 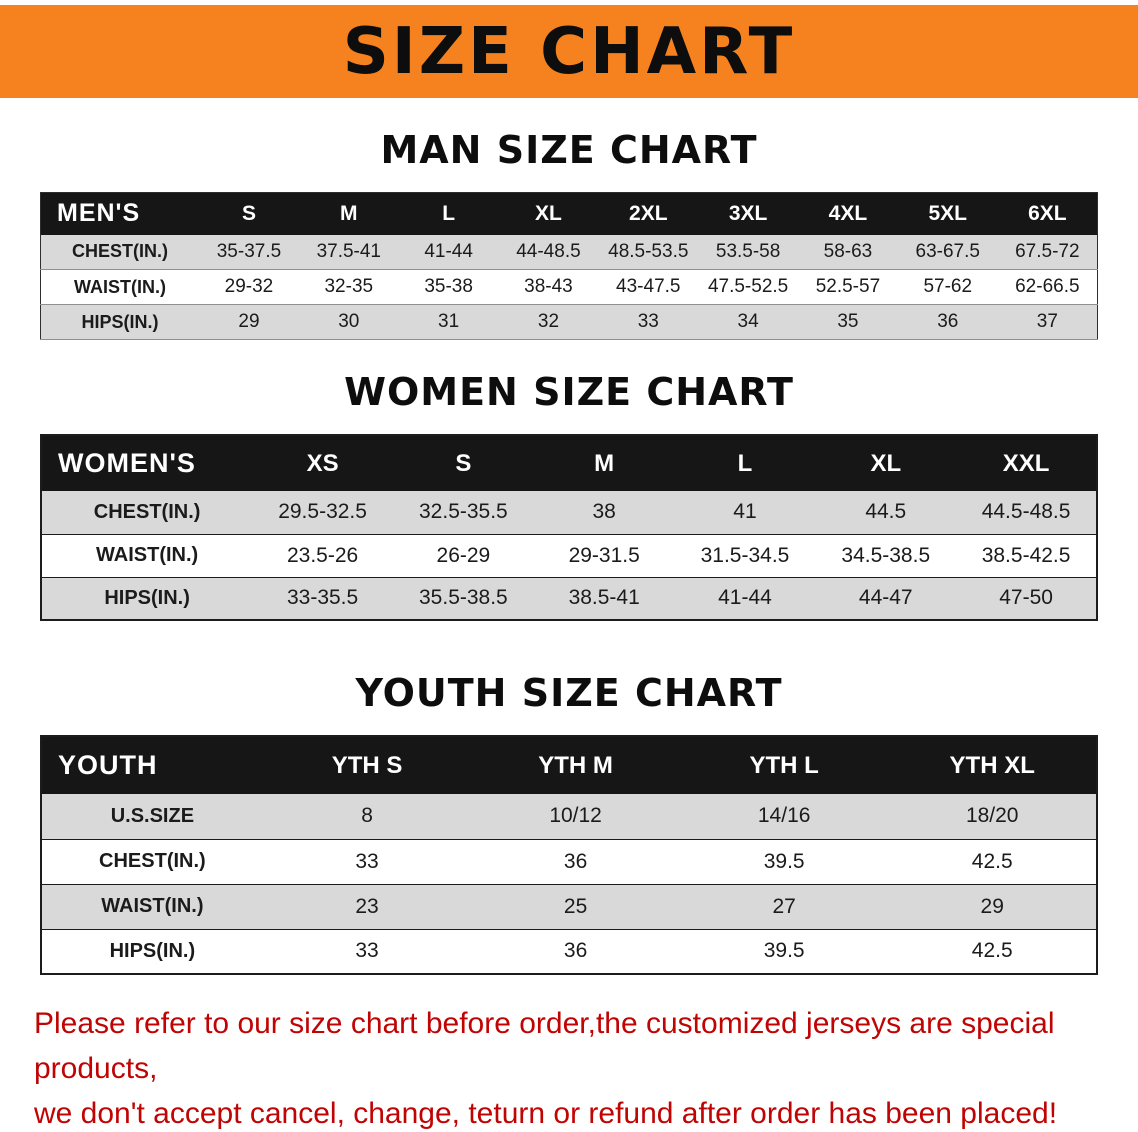 I want to click on size-value: 57-62, so click(x=948, y=286).